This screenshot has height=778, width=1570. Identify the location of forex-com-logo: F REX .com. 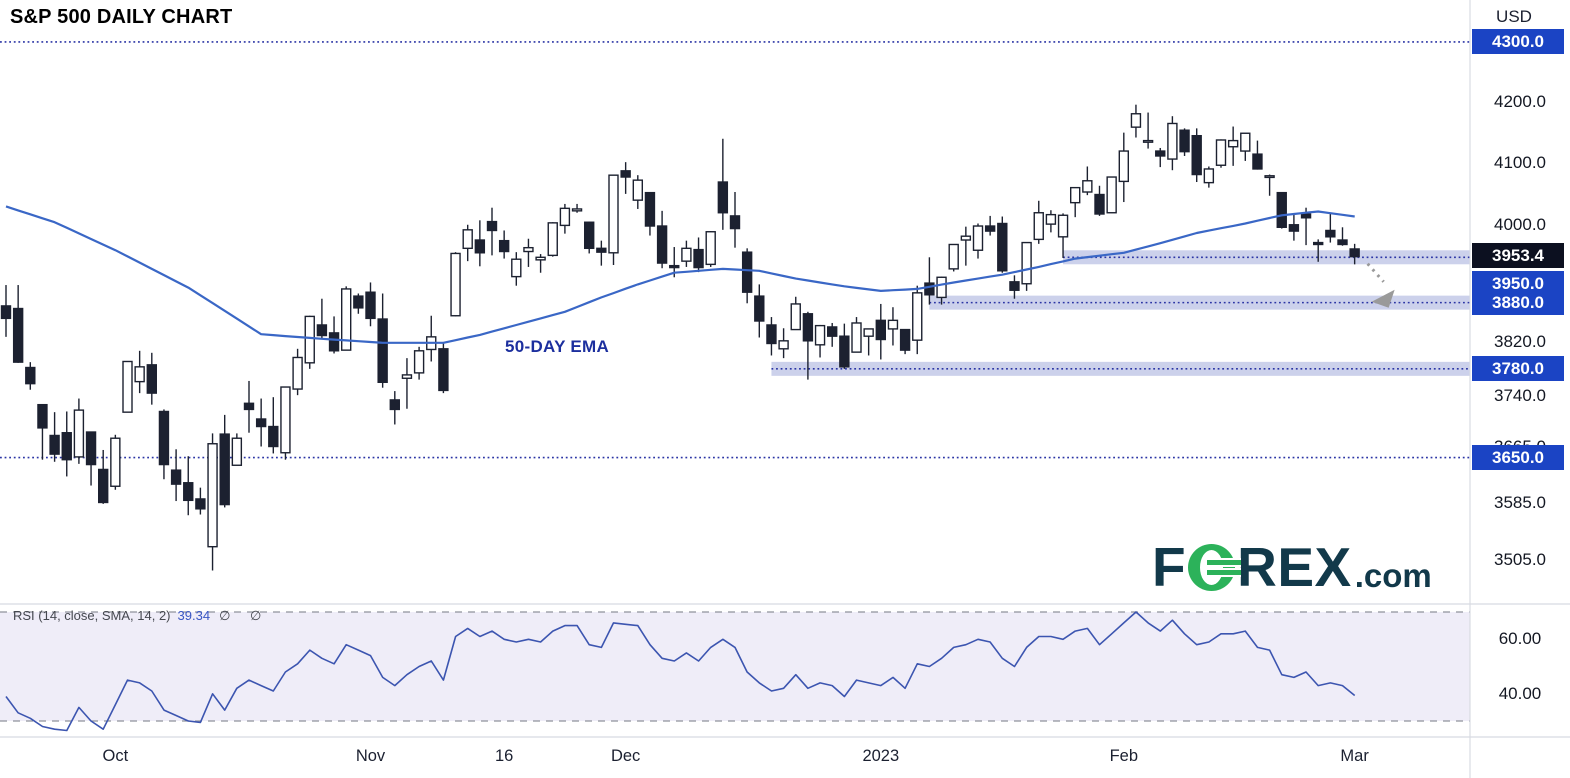
(1292, 567).